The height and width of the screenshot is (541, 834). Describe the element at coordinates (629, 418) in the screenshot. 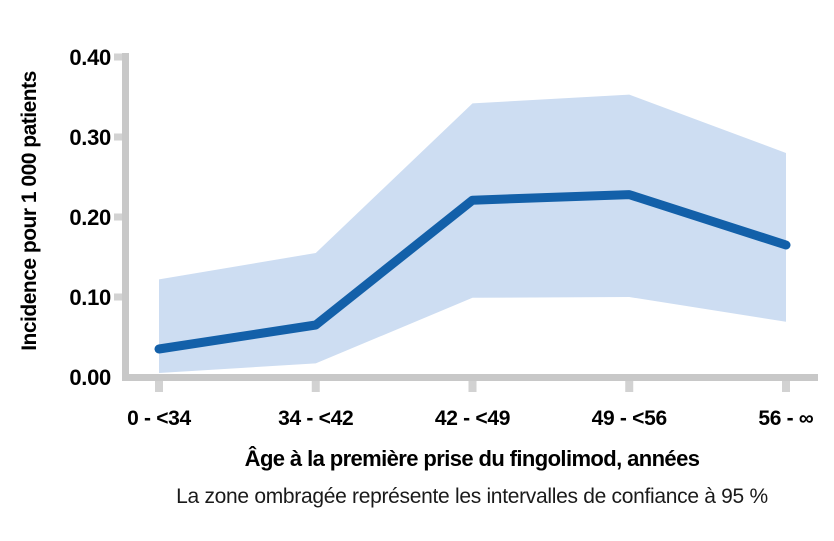

I see `x-category-label: 49 - <56` at that location.